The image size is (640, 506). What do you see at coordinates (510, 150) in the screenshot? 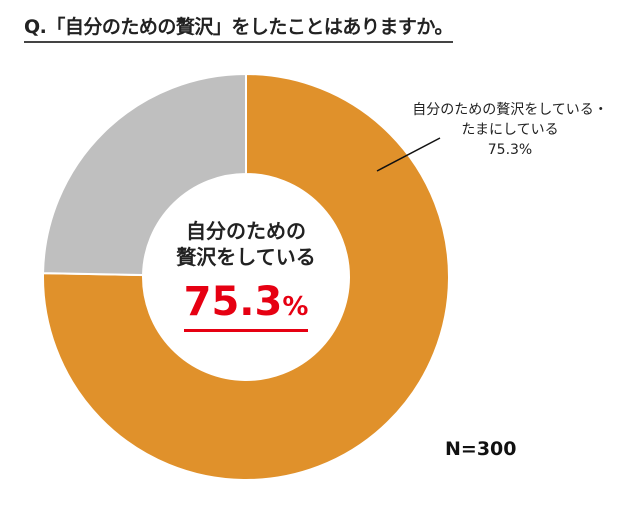
I see `annotation-value: 75.3%` at bounding box center [510, 150].